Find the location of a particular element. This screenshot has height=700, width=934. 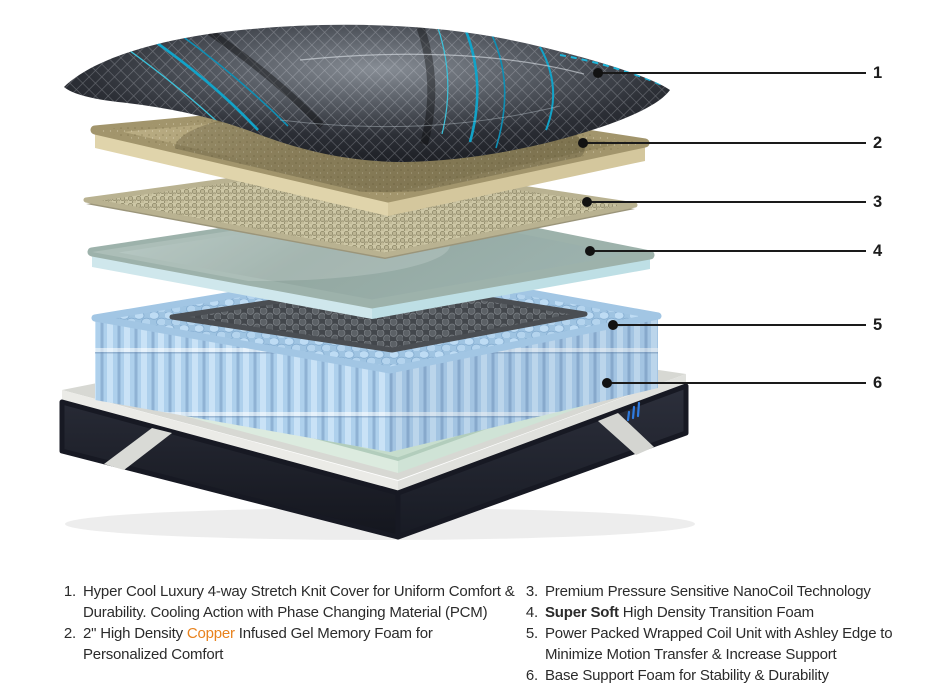

callout-number: 4 is located at coordinates (878, 251).